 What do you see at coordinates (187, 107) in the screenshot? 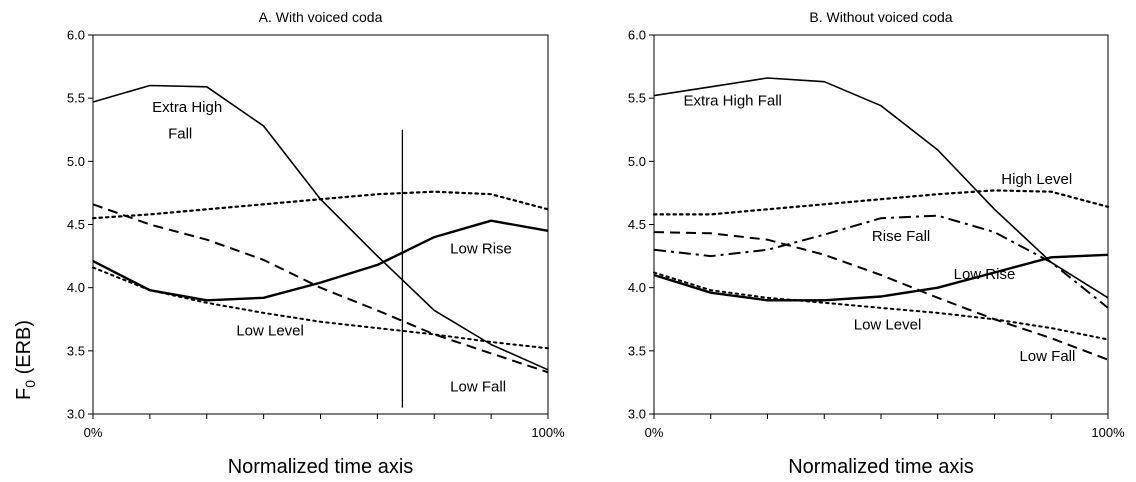
I see `chart-0-label-extra-high: Extra High` at bounding box center [187, 107].